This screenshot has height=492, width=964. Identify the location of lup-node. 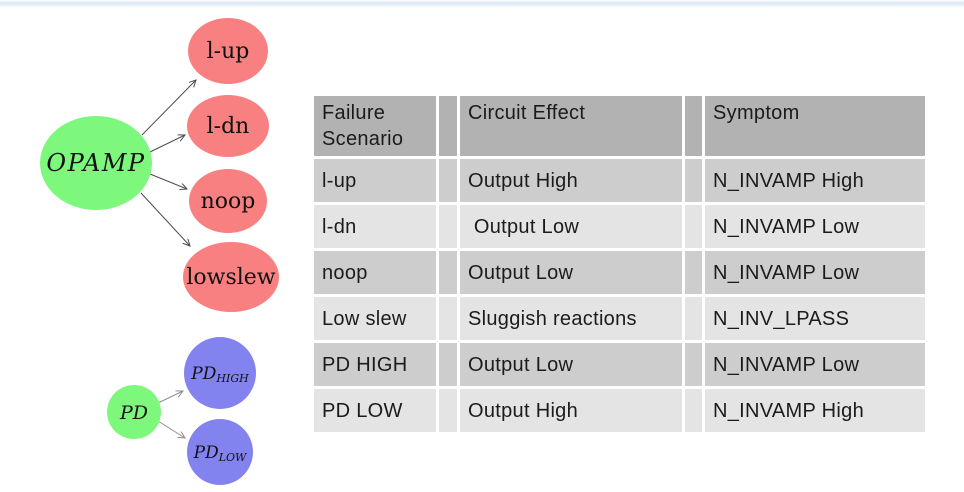
(228, 51).